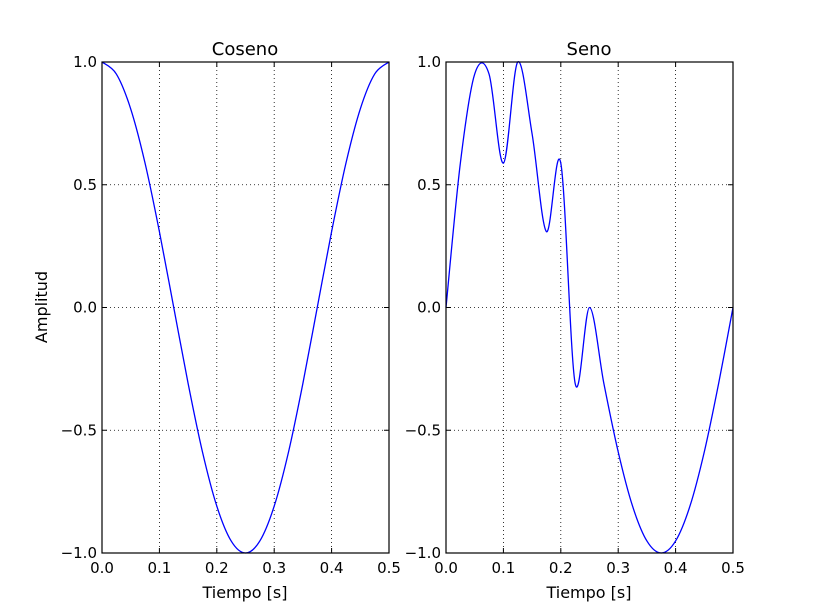  I want to click on y-axis-label-coseno: Amplitud, so click(41, 307).